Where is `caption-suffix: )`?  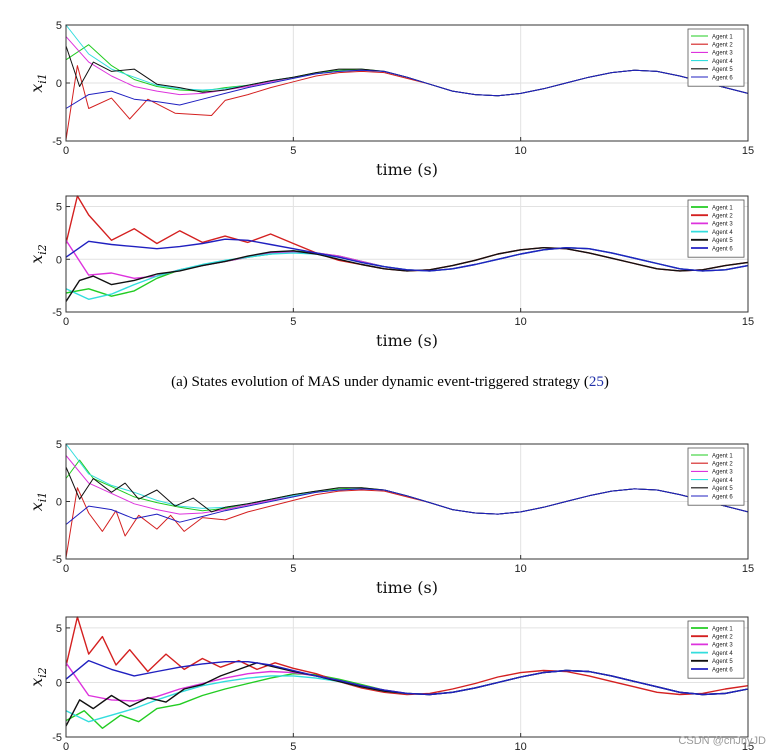 caption-suffix: ) is located at coordinates (606, 382).